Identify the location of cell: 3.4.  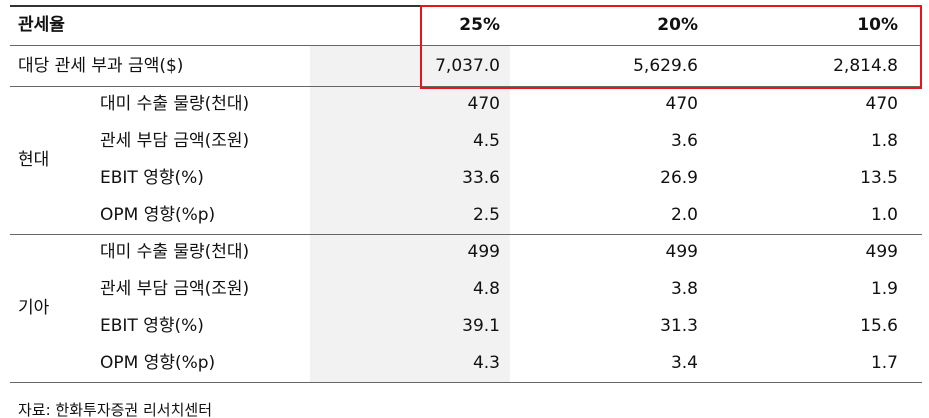
(684, 363).